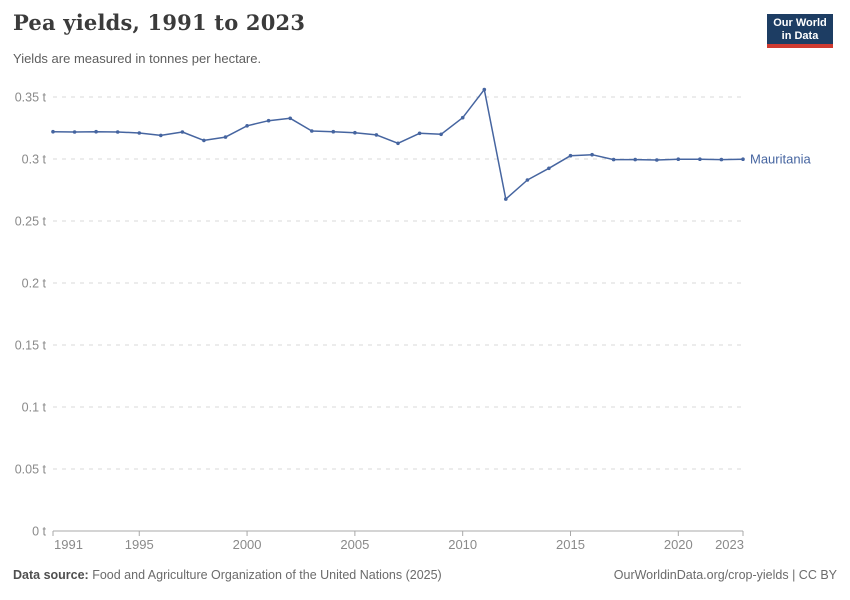 The width and height of the screenshot is (850, 600). I want to click on x-axis-tick-label: 2000, so click(247, 544).